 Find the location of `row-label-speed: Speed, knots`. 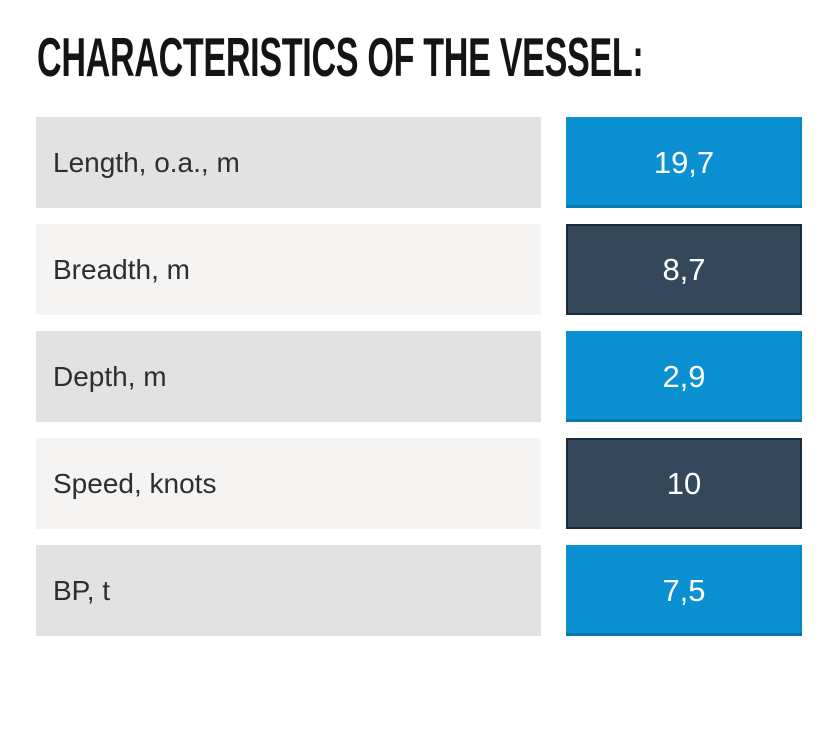

row-label-speed: Speed, knots is located at coordinates (288, 483).